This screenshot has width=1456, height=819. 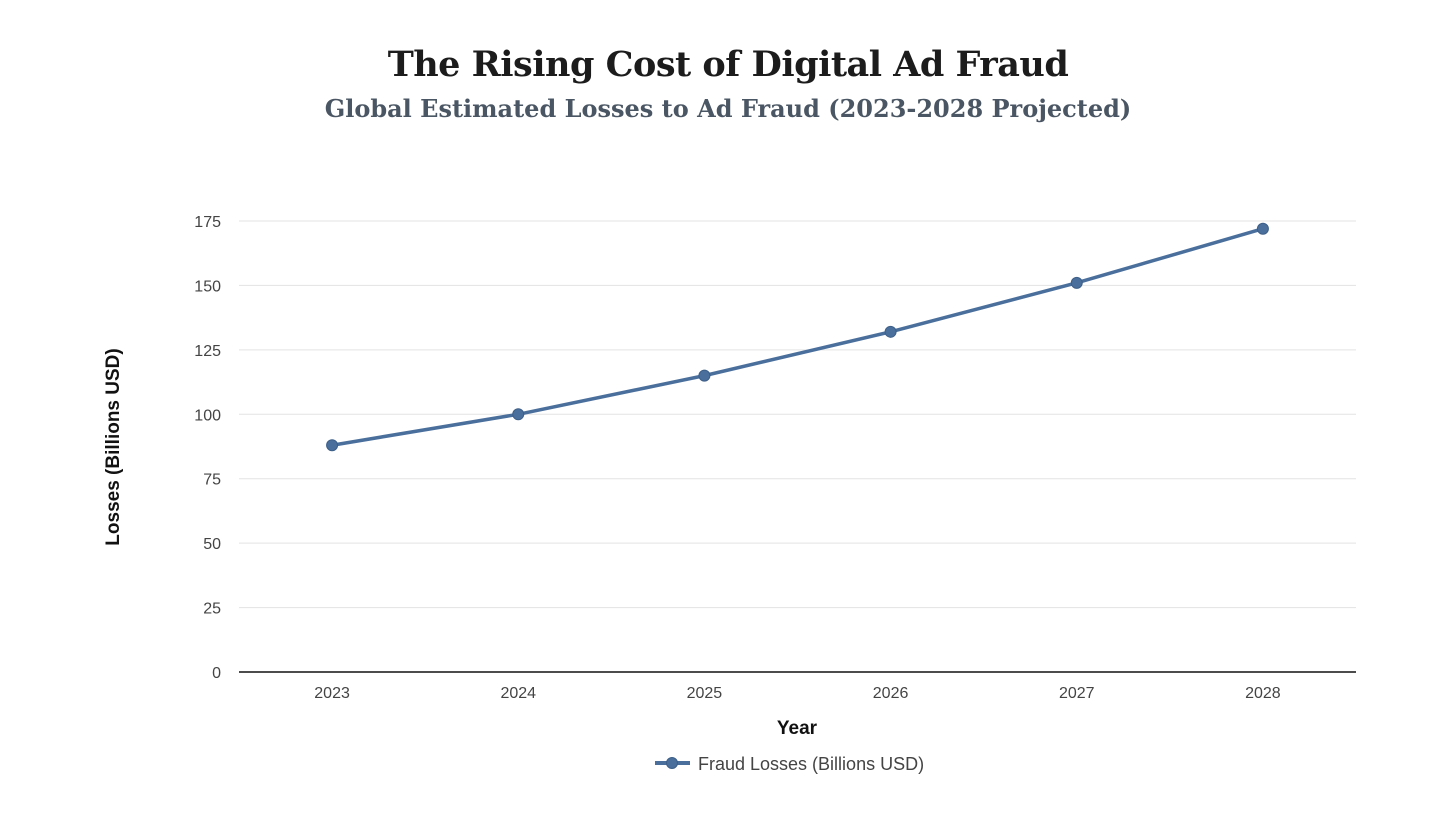 What do you see at coordinates (797, 693) in the screenshot?
I see `x-axis-ticks: 2023 2024 2025 2026 2027 2028` at bounding box center [797, 693].